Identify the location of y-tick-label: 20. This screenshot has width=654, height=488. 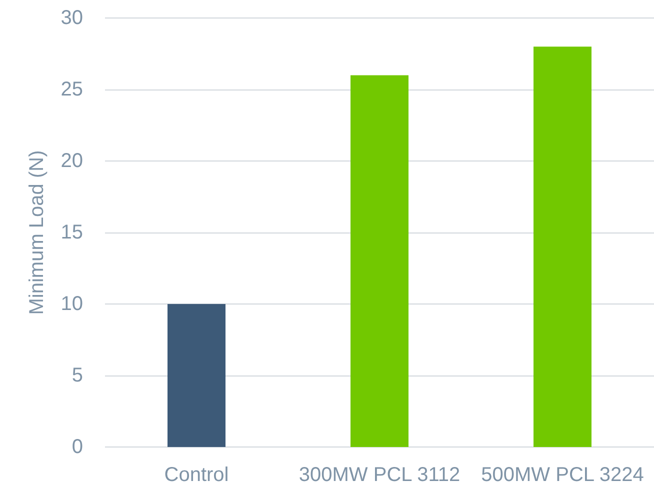
(71, 161).